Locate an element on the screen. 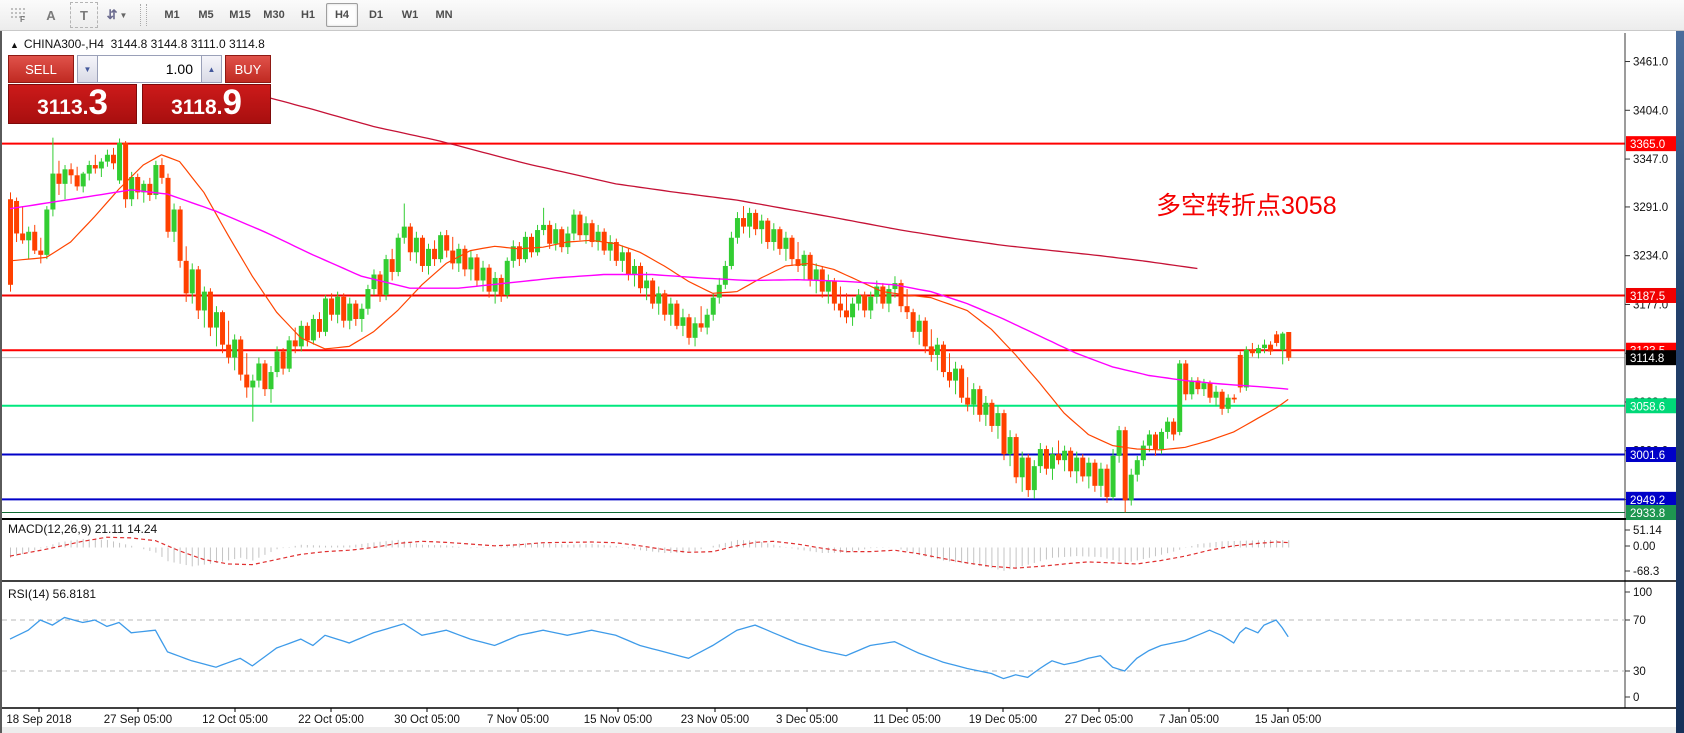 Image resolution: width=1684 pixels, height=733 pixels. timeframe-button-m1: M1 is located at coordinates (172, 15).